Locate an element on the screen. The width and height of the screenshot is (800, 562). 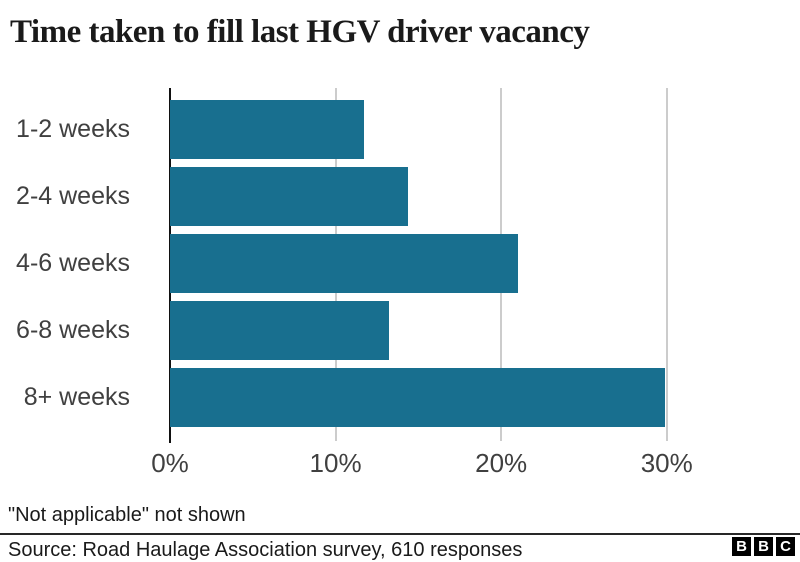
category-label: 6-8 weeks is located at coordinates (73, 330).